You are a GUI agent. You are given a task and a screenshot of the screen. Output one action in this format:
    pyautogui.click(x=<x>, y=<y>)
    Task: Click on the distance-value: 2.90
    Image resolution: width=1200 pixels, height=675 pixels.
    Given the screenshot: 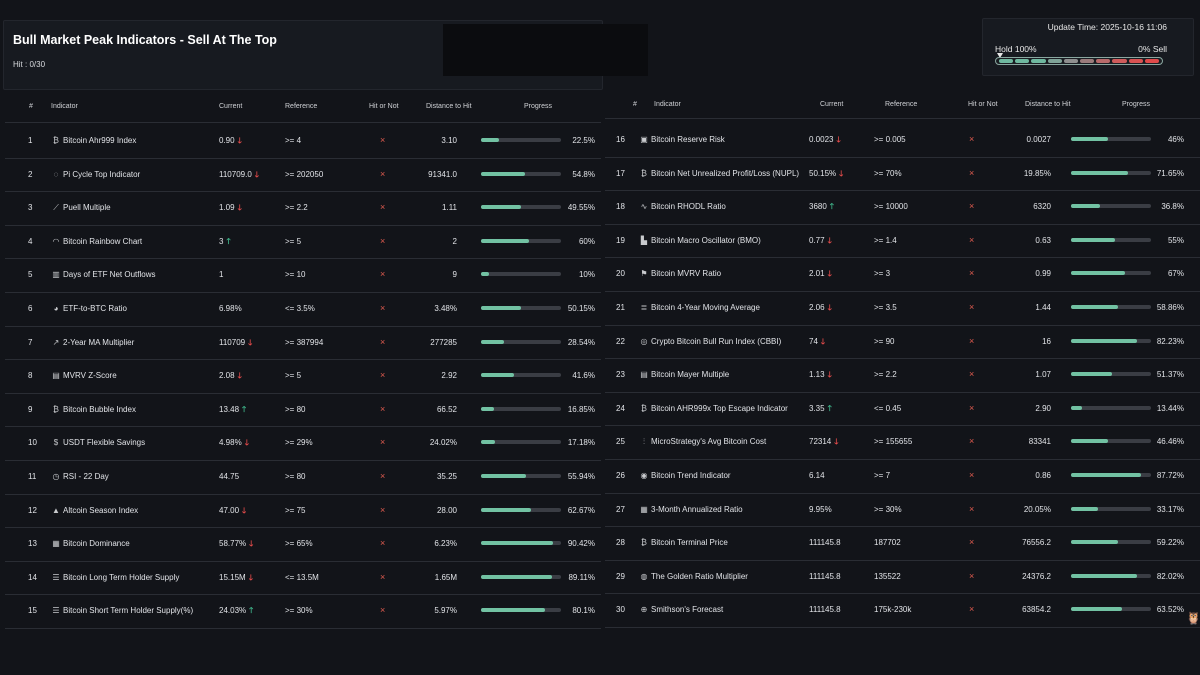 What is the action you would take?
    pyautogui.click(x=1043, y=408)
    